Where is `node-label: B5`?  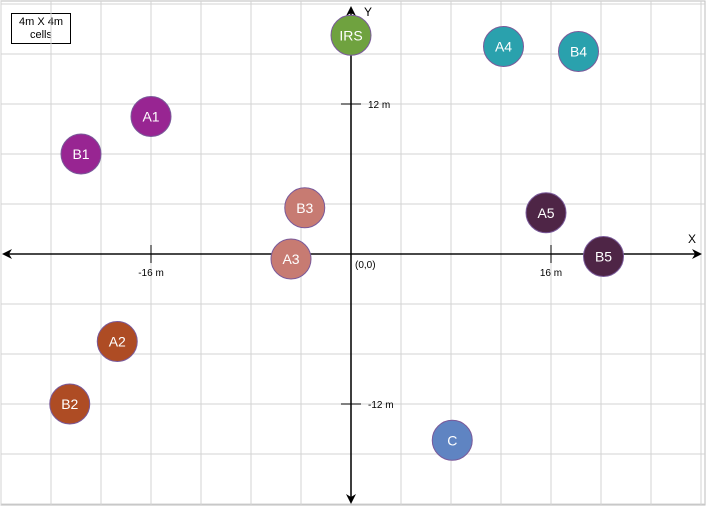 node-label: B5 is located at coordinates (603, 257).